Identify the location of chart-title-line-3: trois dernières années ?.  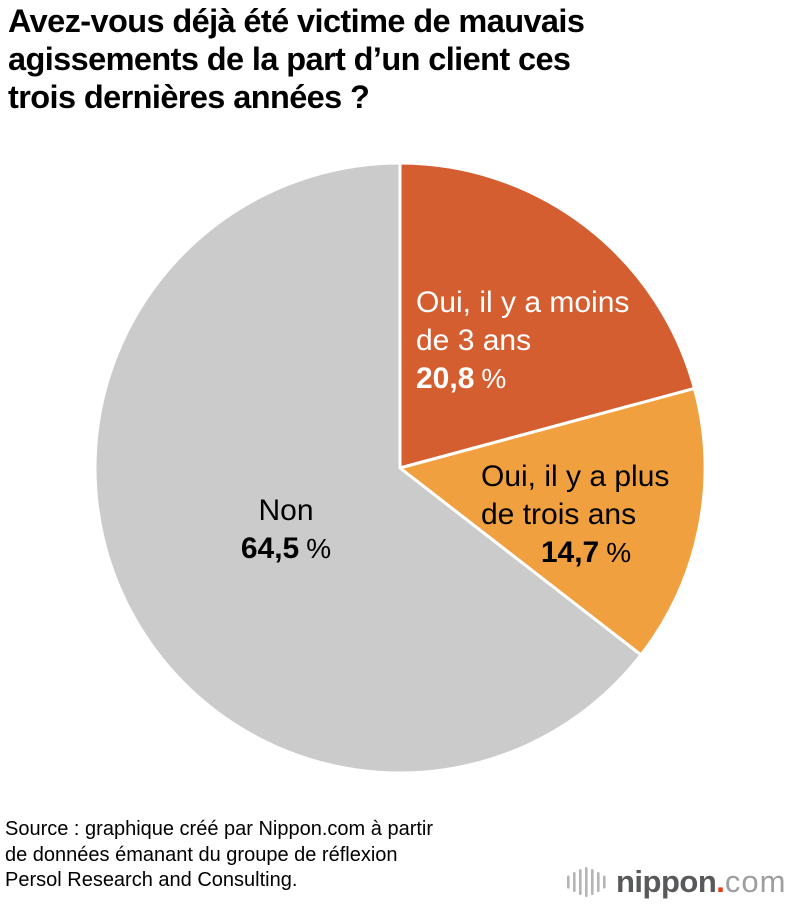
(189, 97).